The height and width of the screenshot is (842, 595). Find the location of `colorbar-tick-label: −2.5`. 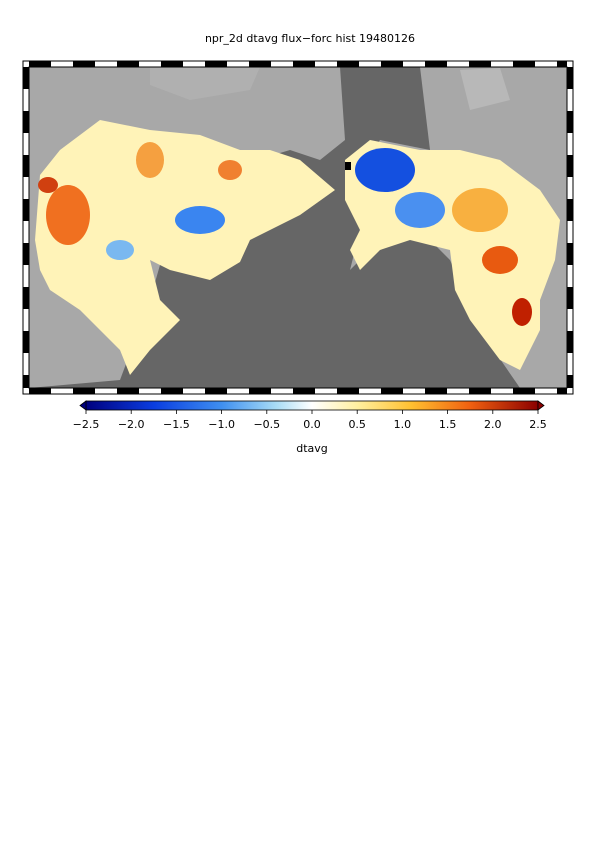

colorbar-tick-label: −2.5 is located at coordinates (86, 424).